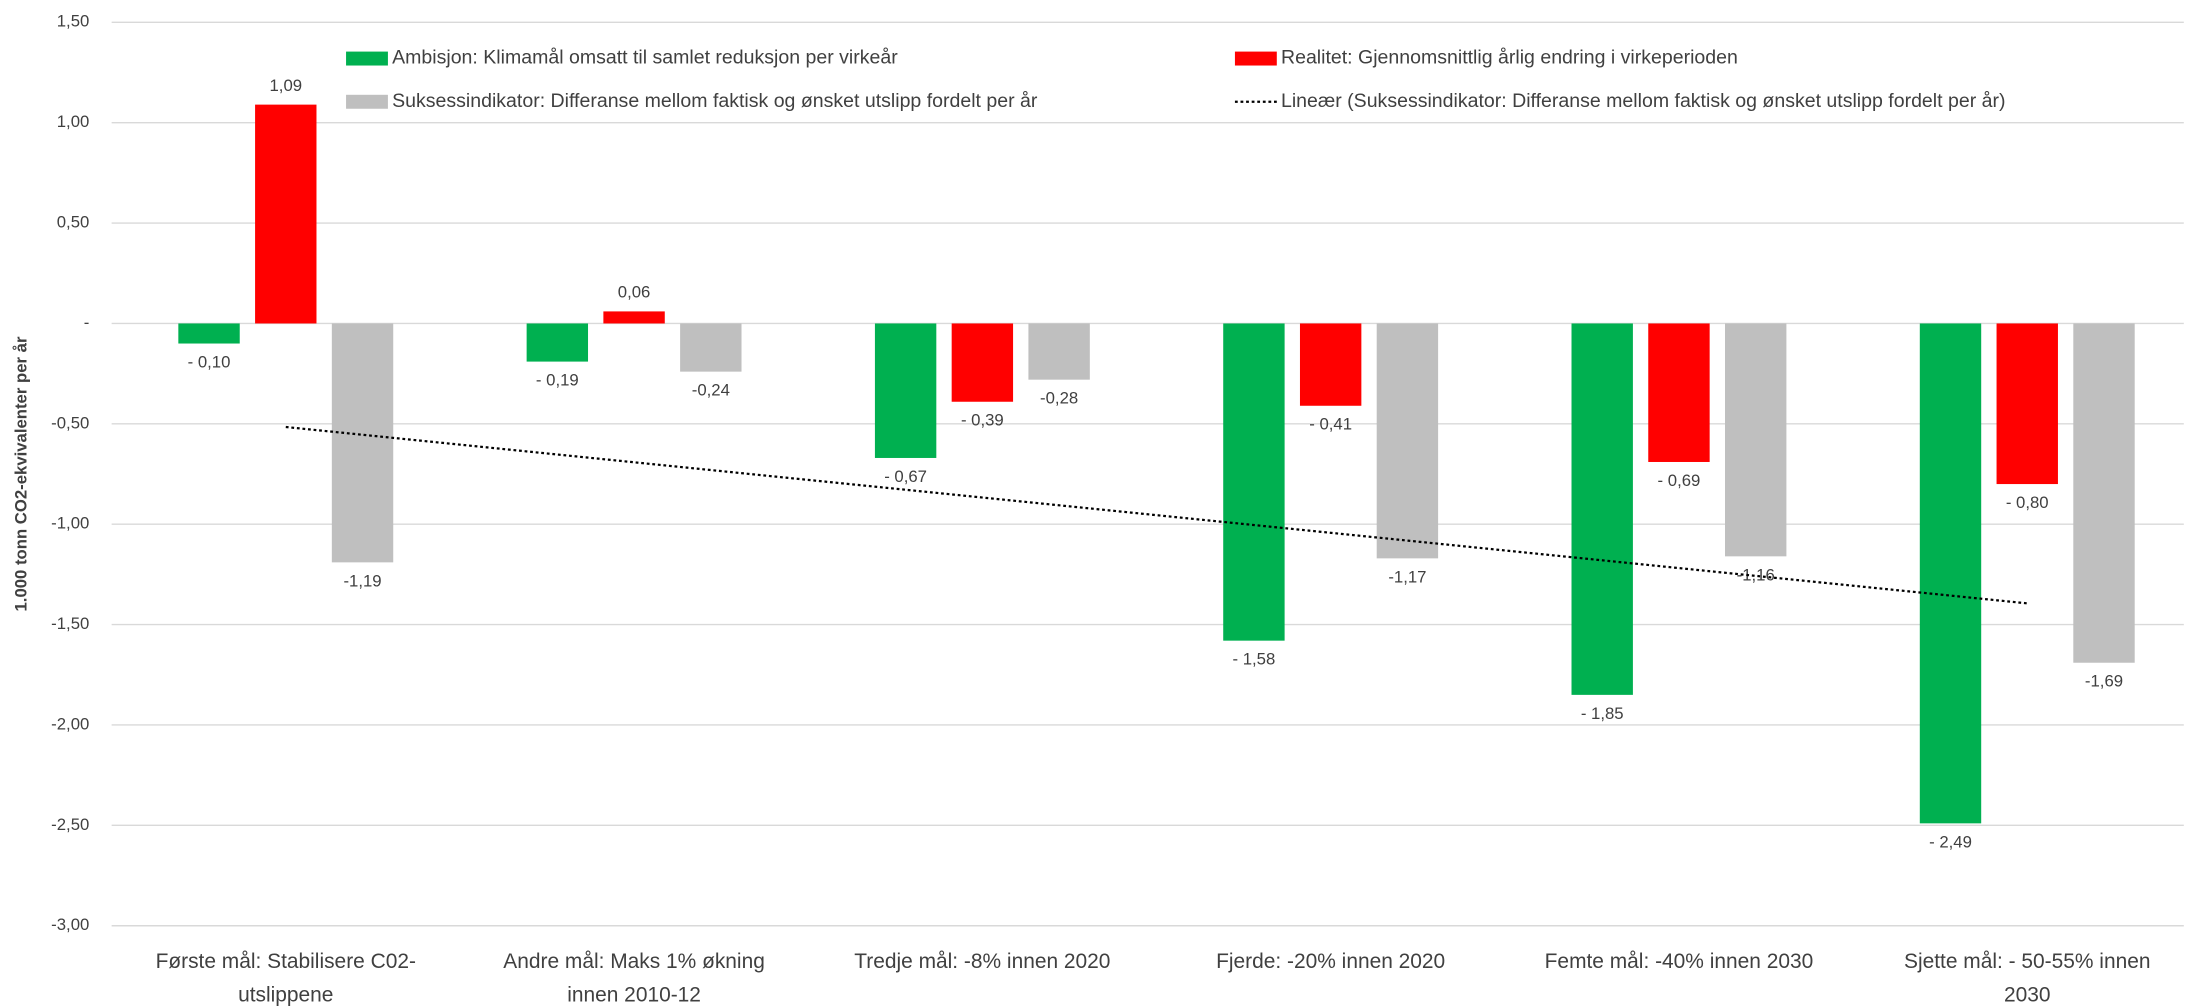 Image resolution: width=2188 pixels, height=1008 pixels. Describe the element at coordinates (70, 824) in the screenshot. I see `y-tick-label: -2,50` at that location.